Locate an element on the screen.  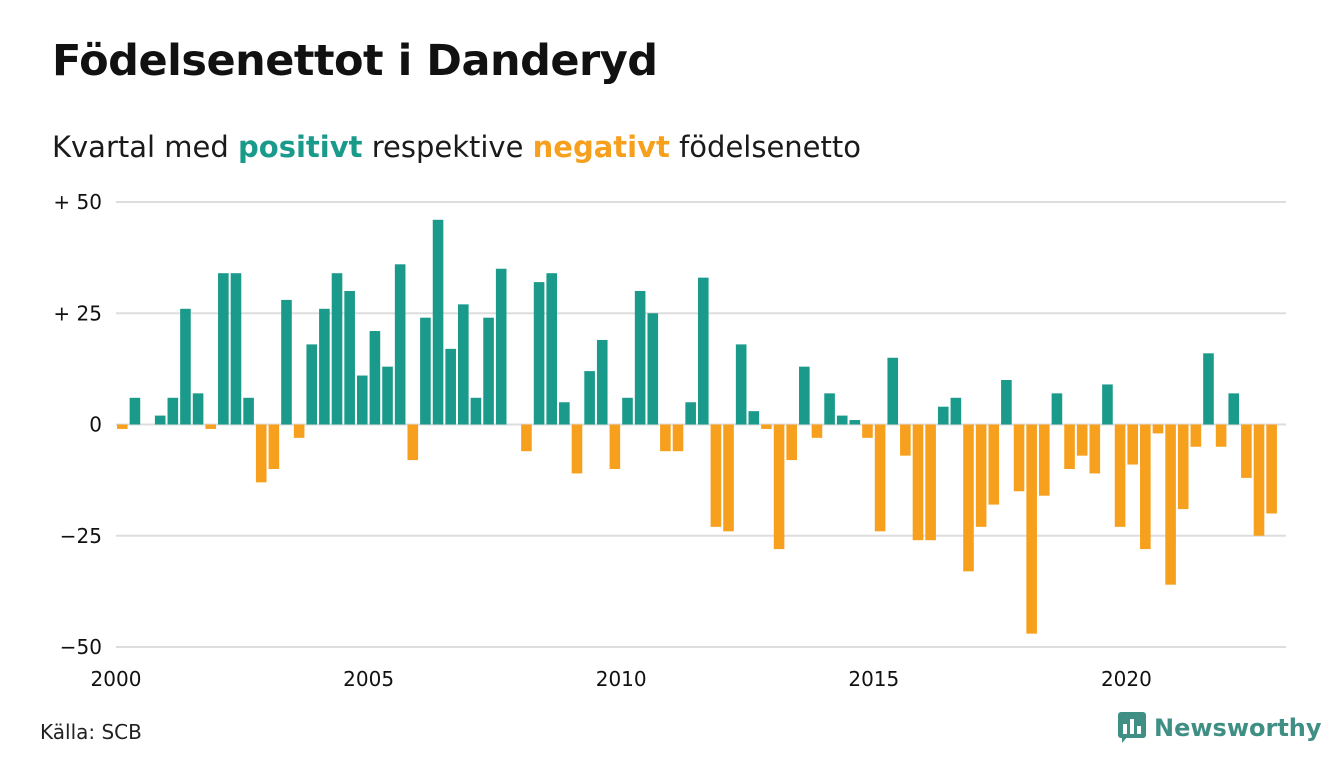
bar-negative: 2022 K2: -12 is located at coordinates (1246, 451).